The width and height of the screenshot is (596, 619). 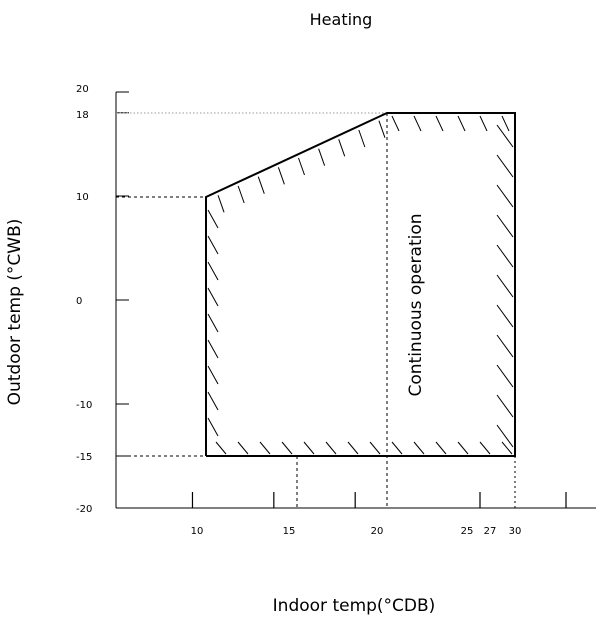 What do you see at coordinates (84, 457) in the screenshot?
I see `y-tick-label-5: -15` at bounding box center [84, 457].